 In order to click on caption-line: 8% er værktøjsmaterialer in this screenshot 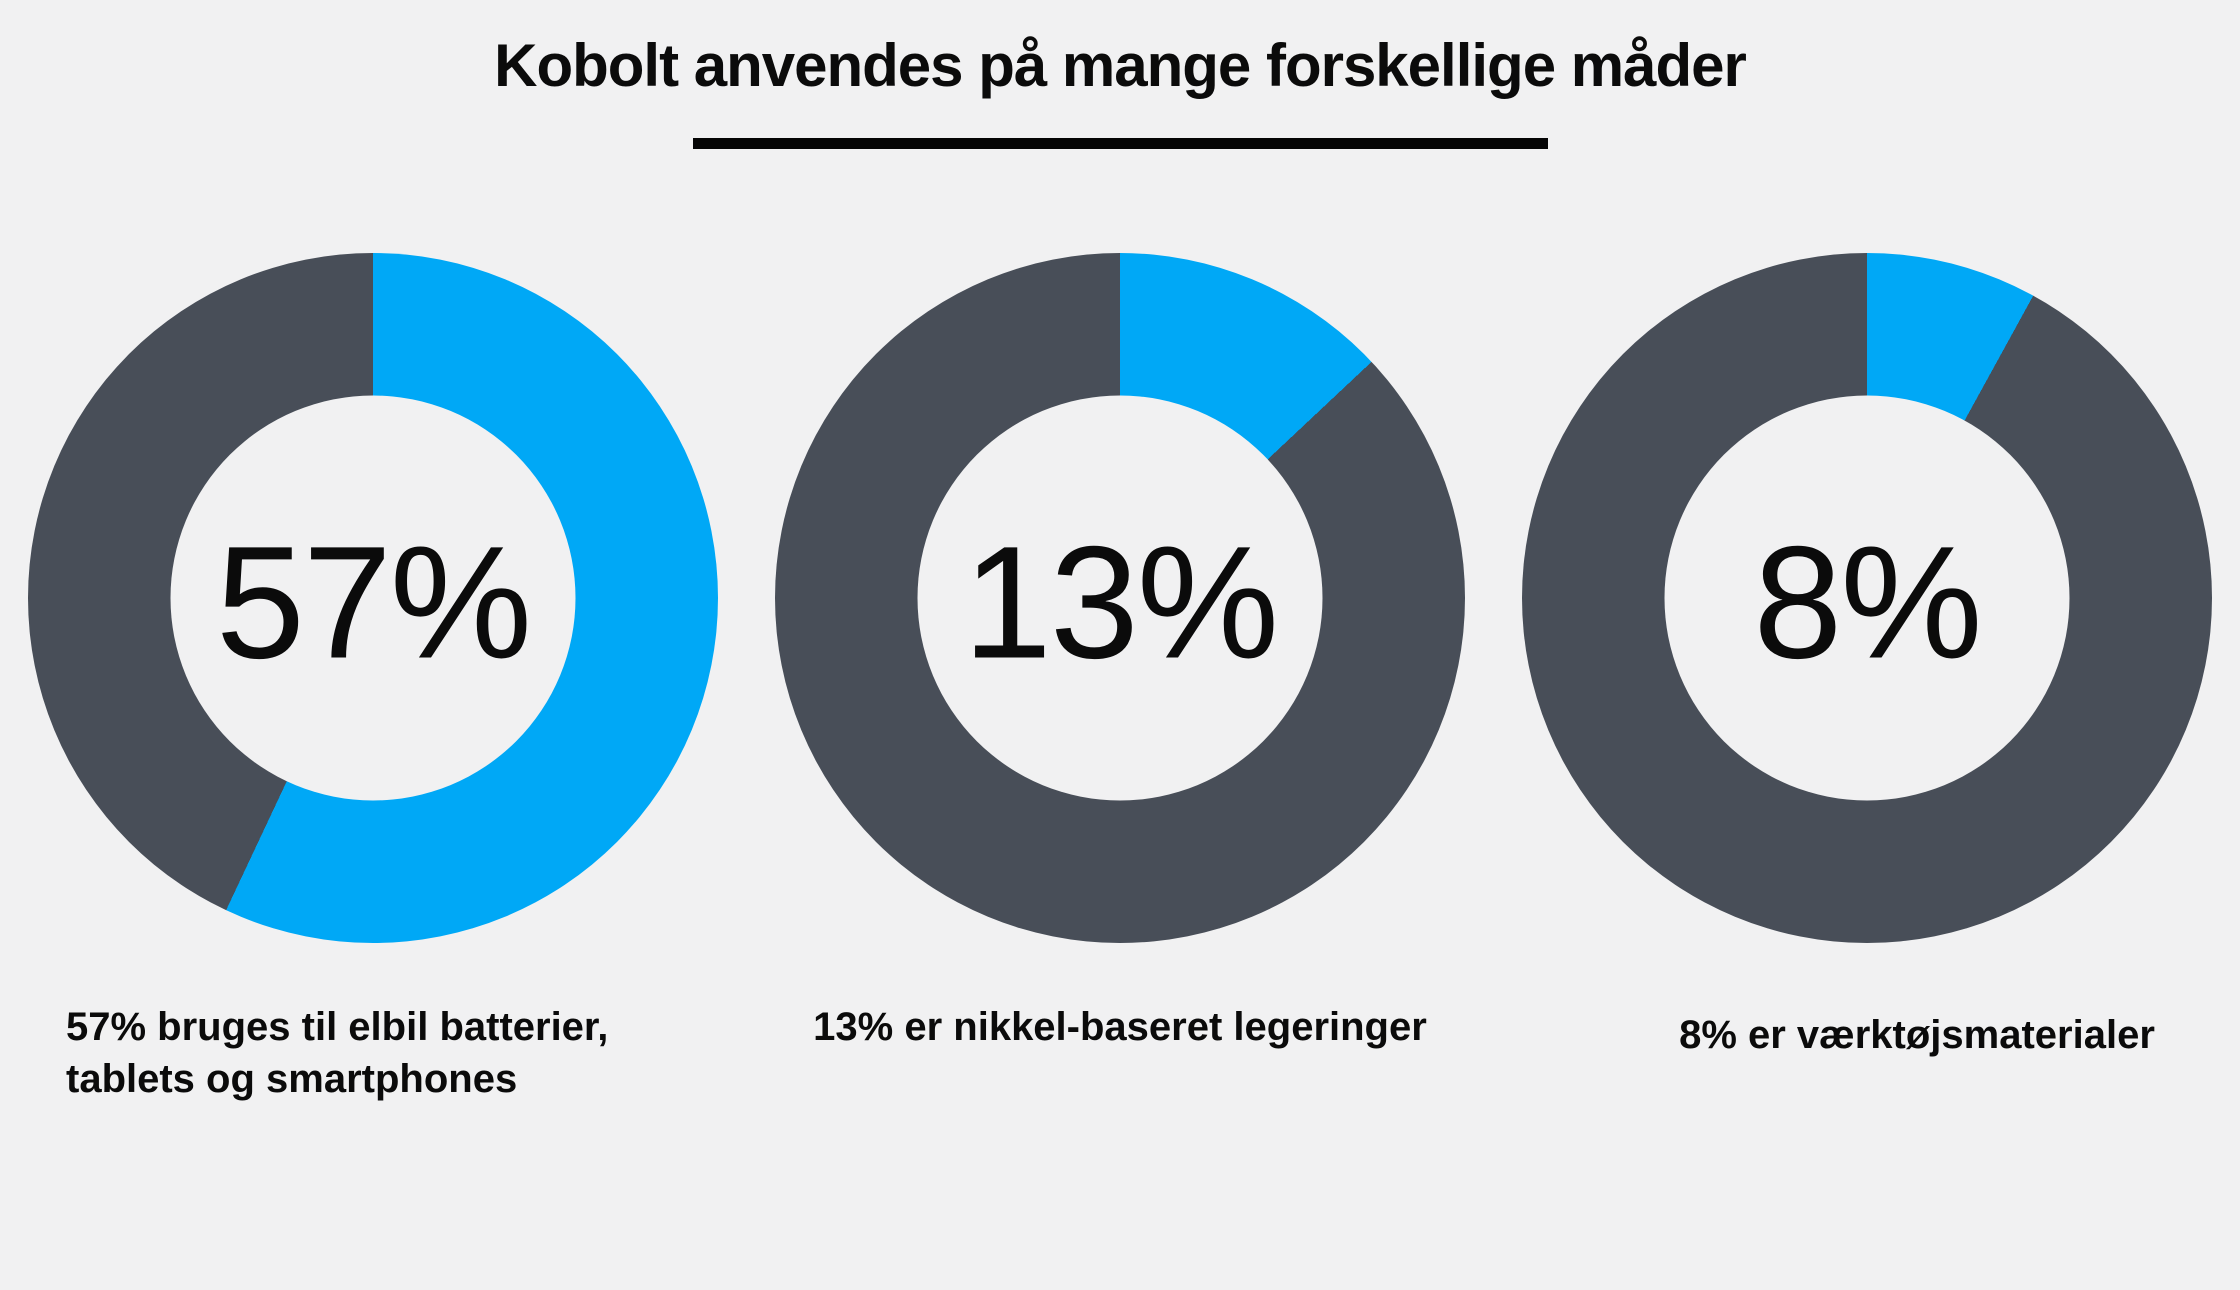, I will do `click(1917, 1035)`.